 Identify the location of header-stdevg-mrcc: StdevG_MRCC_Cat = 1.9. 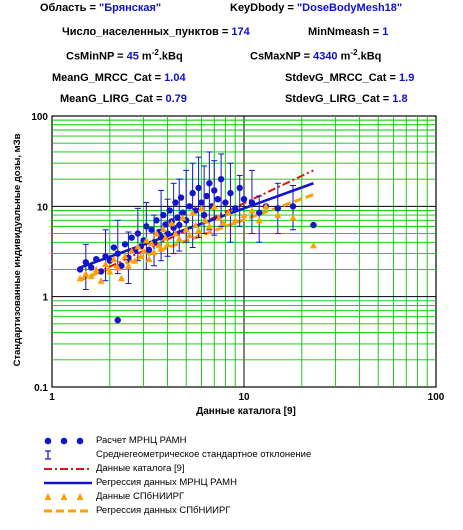
(349, 78).